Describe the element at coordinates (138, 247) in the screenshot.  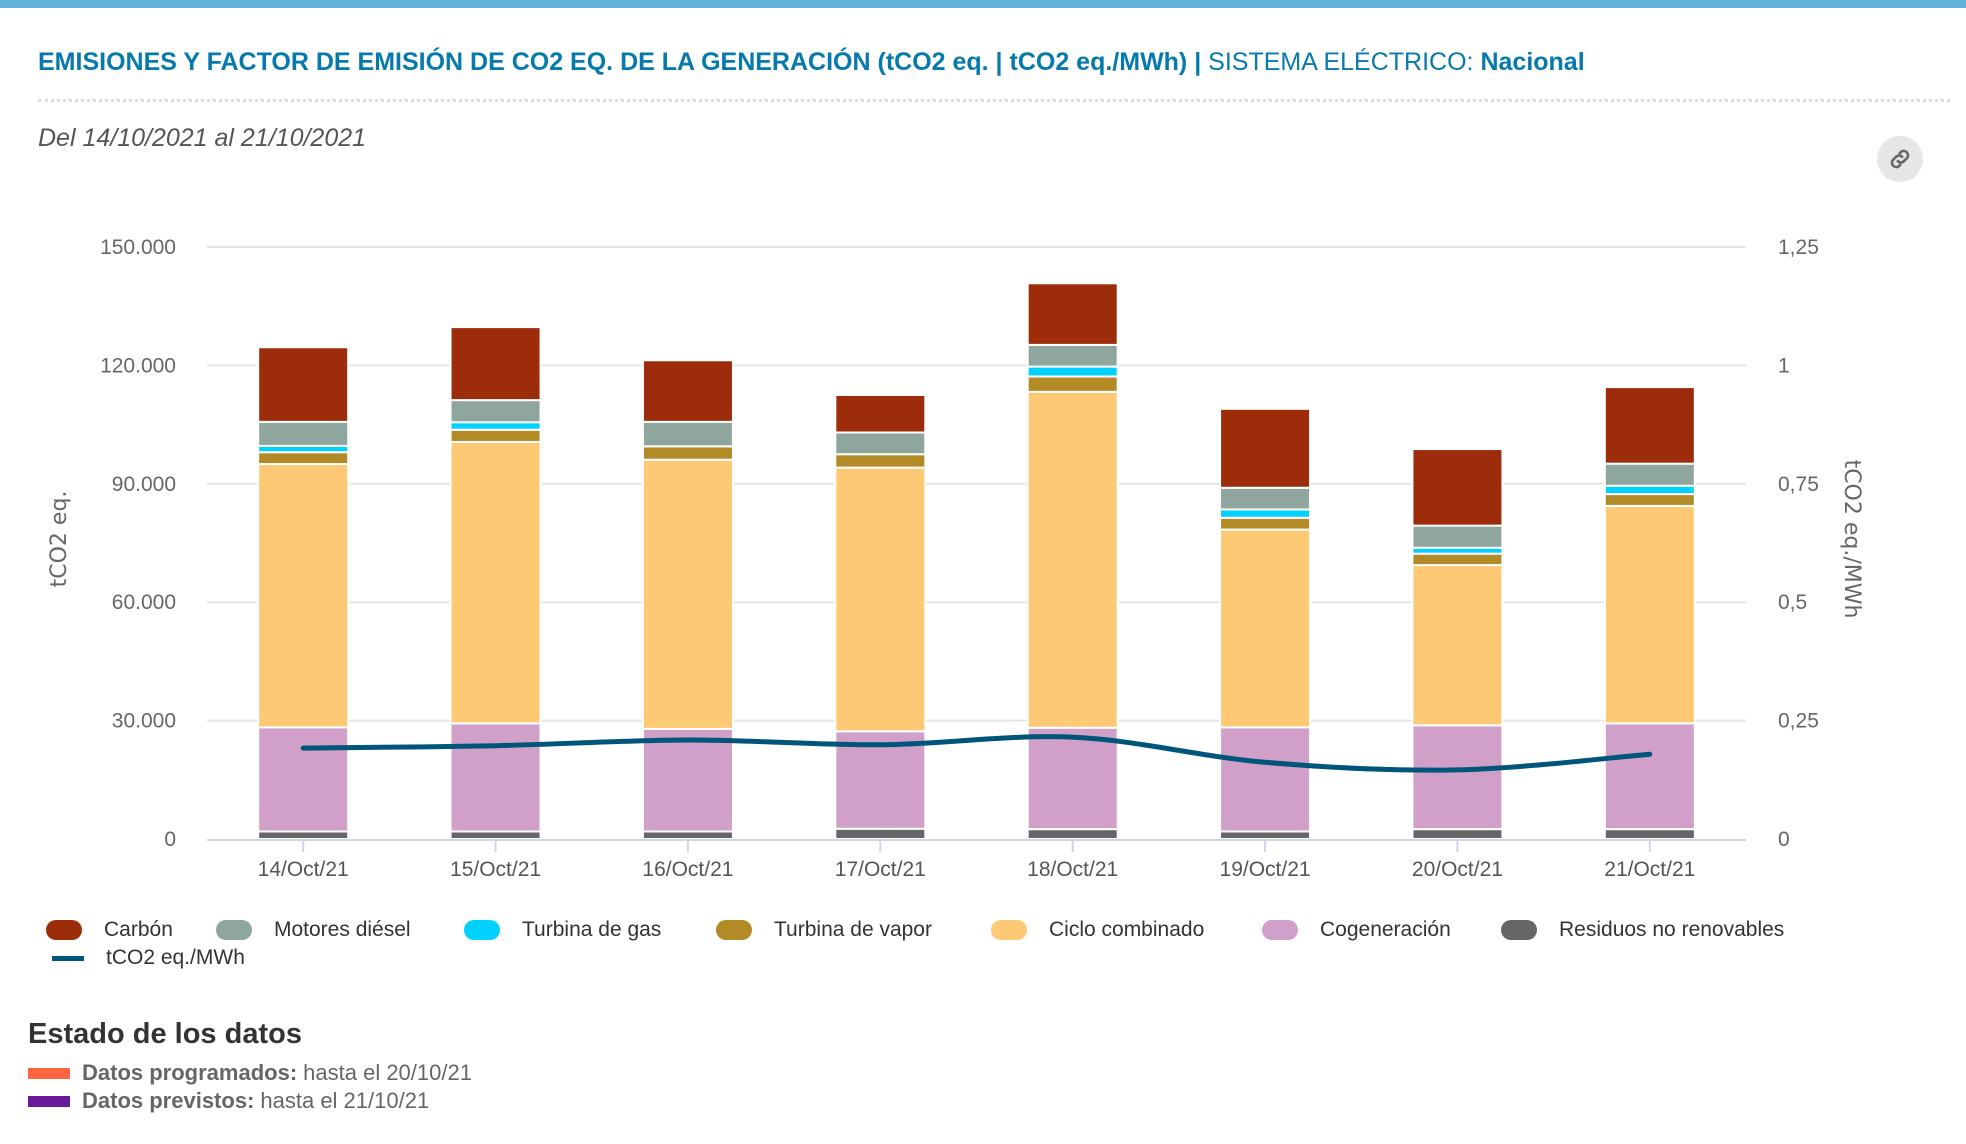
I see `y-tick-label: 150.000` at that location.